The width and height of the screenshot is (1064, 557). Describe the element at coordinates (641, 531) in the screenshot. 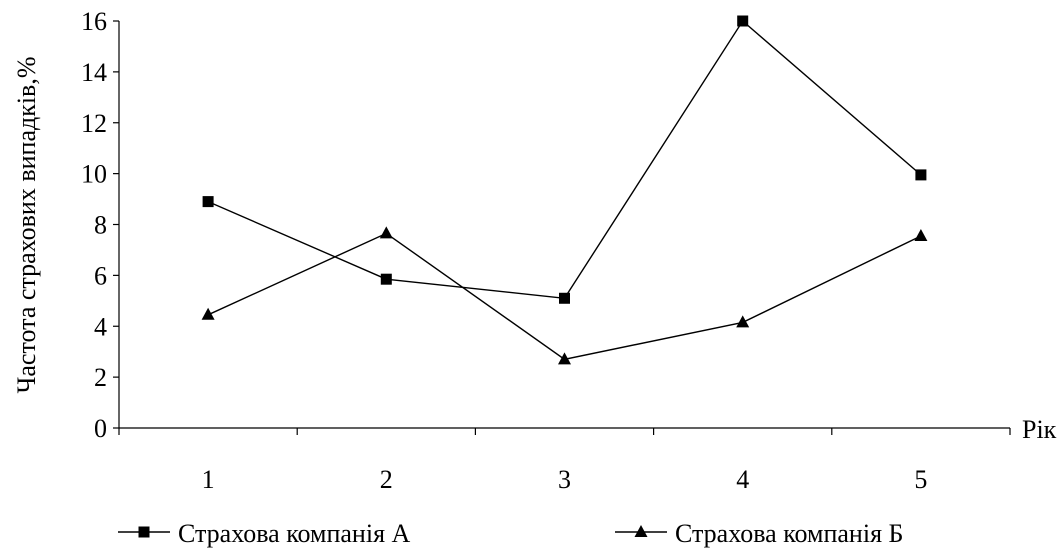

I see `legend-triangle-icon` at that location.